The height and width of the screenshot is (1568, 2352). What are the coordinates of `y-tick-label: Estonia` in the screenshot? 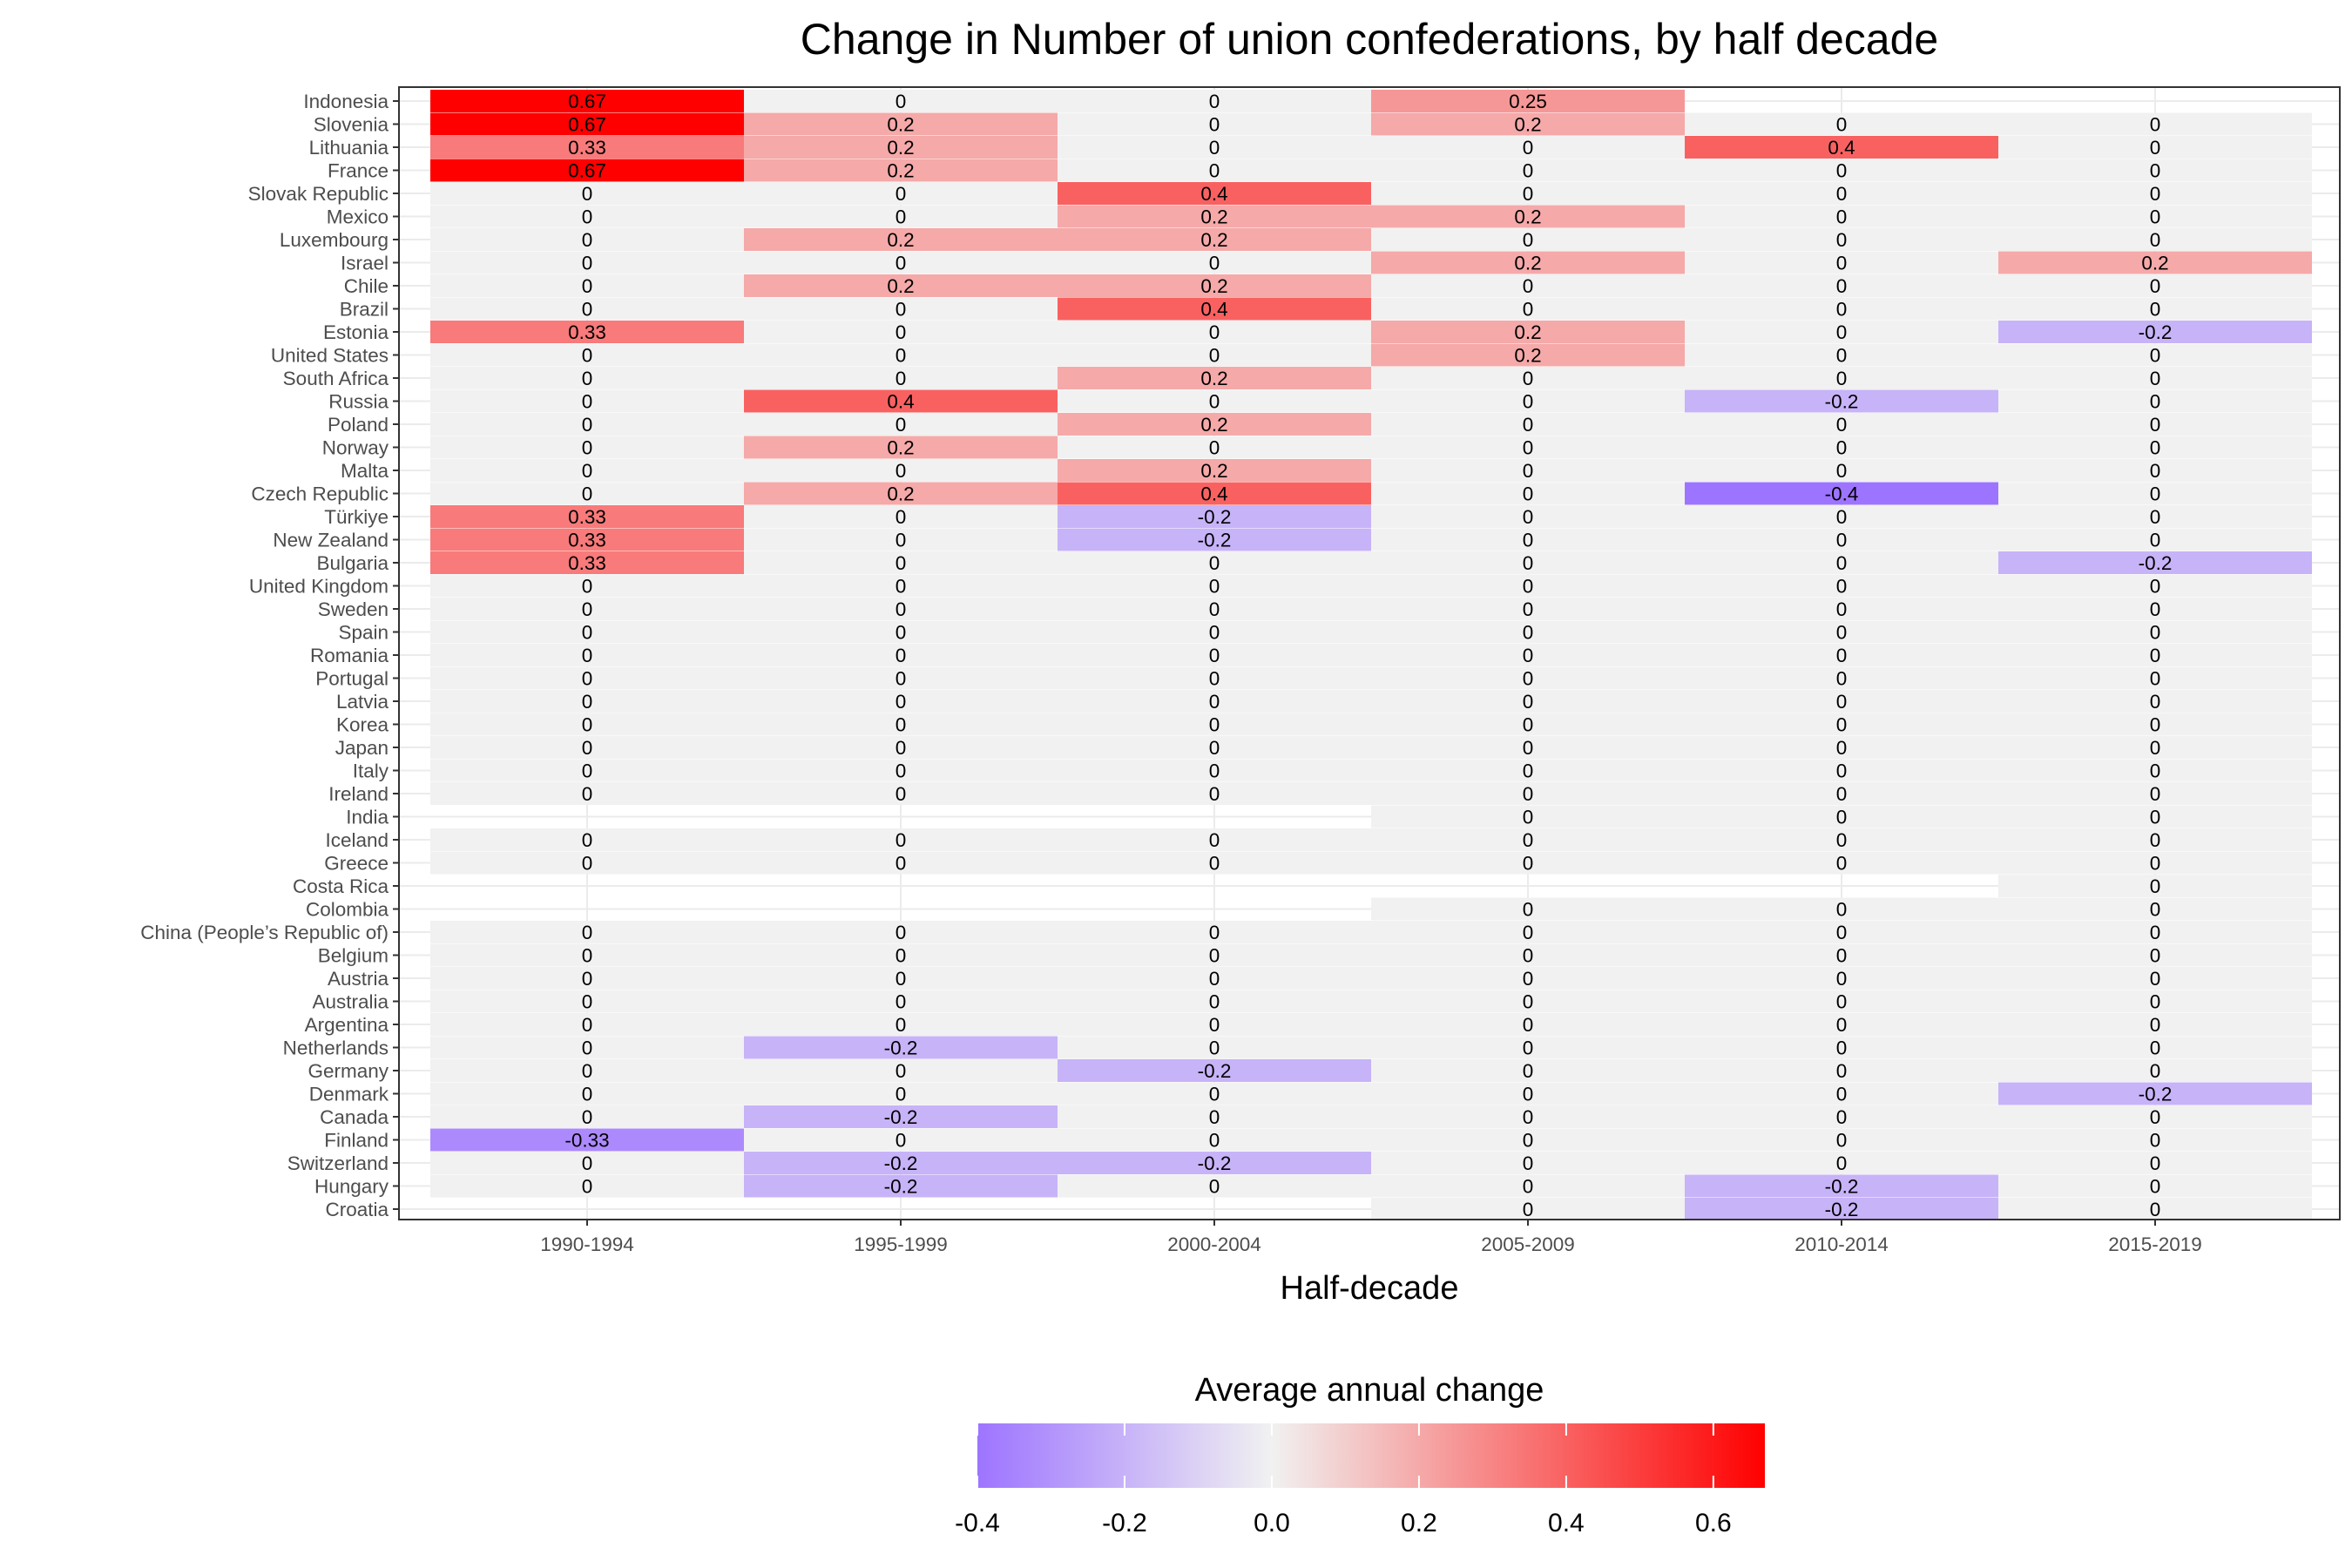 It's located at (356, 332).